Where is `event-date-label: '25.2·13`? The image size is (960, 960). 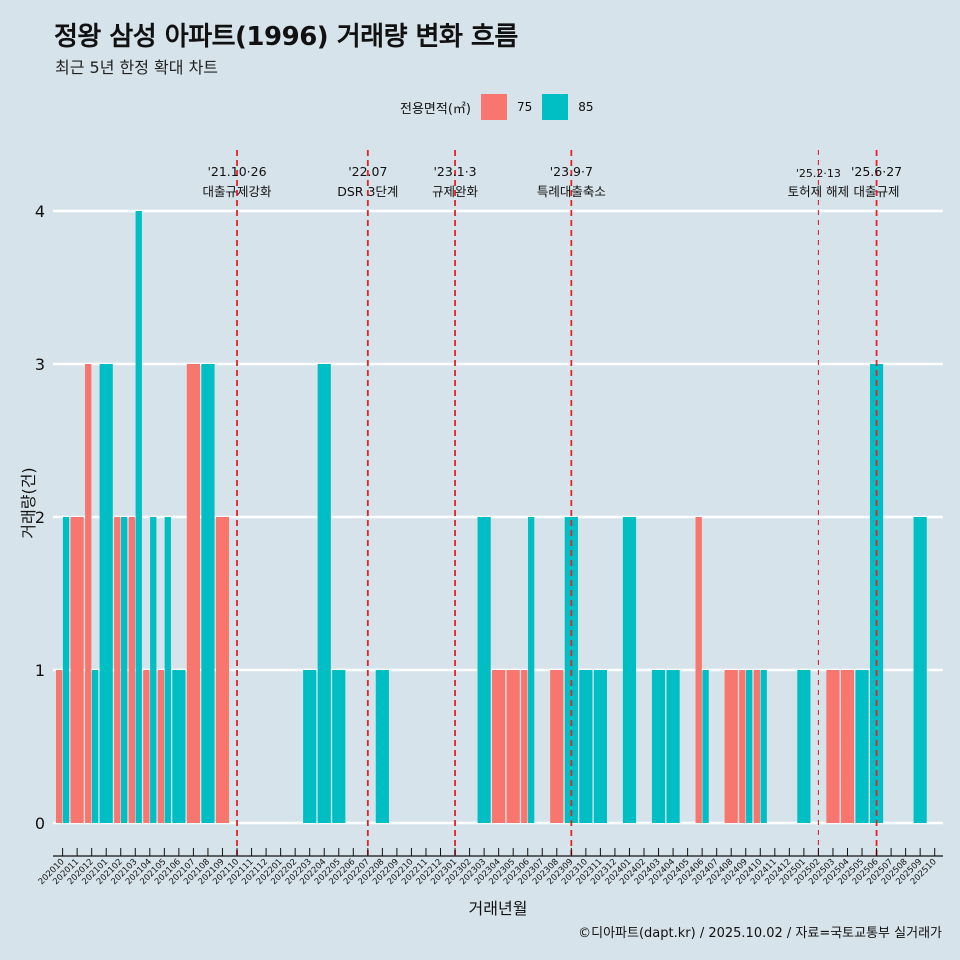 event-date-label: '25.2·13 is located at coordinates (818, 173).